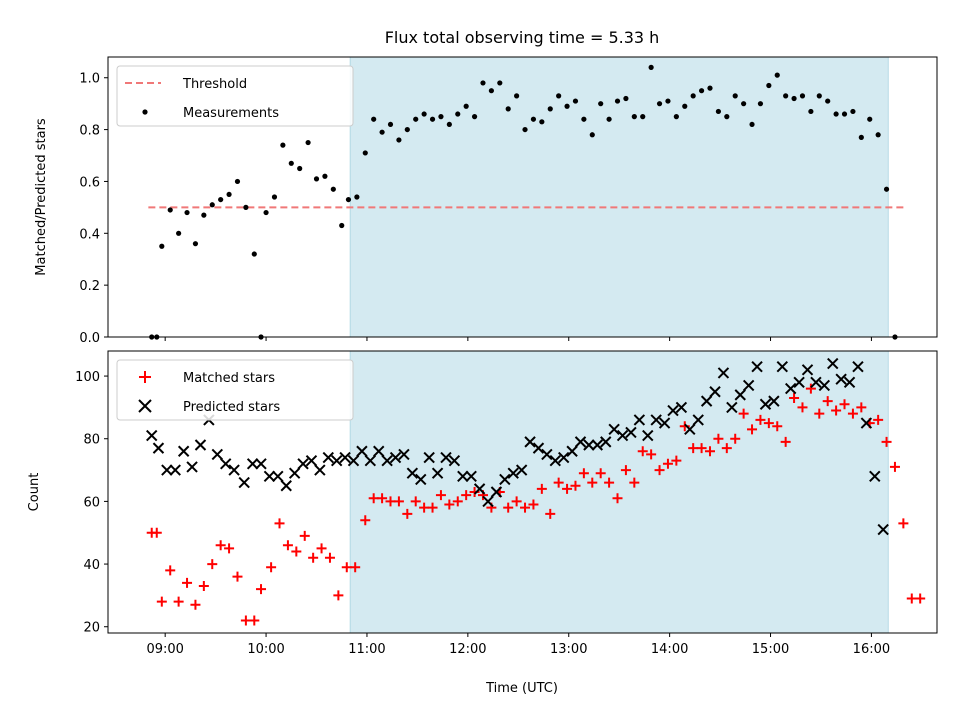  I want to click on y-tick-label: 100, so click(87, 377).